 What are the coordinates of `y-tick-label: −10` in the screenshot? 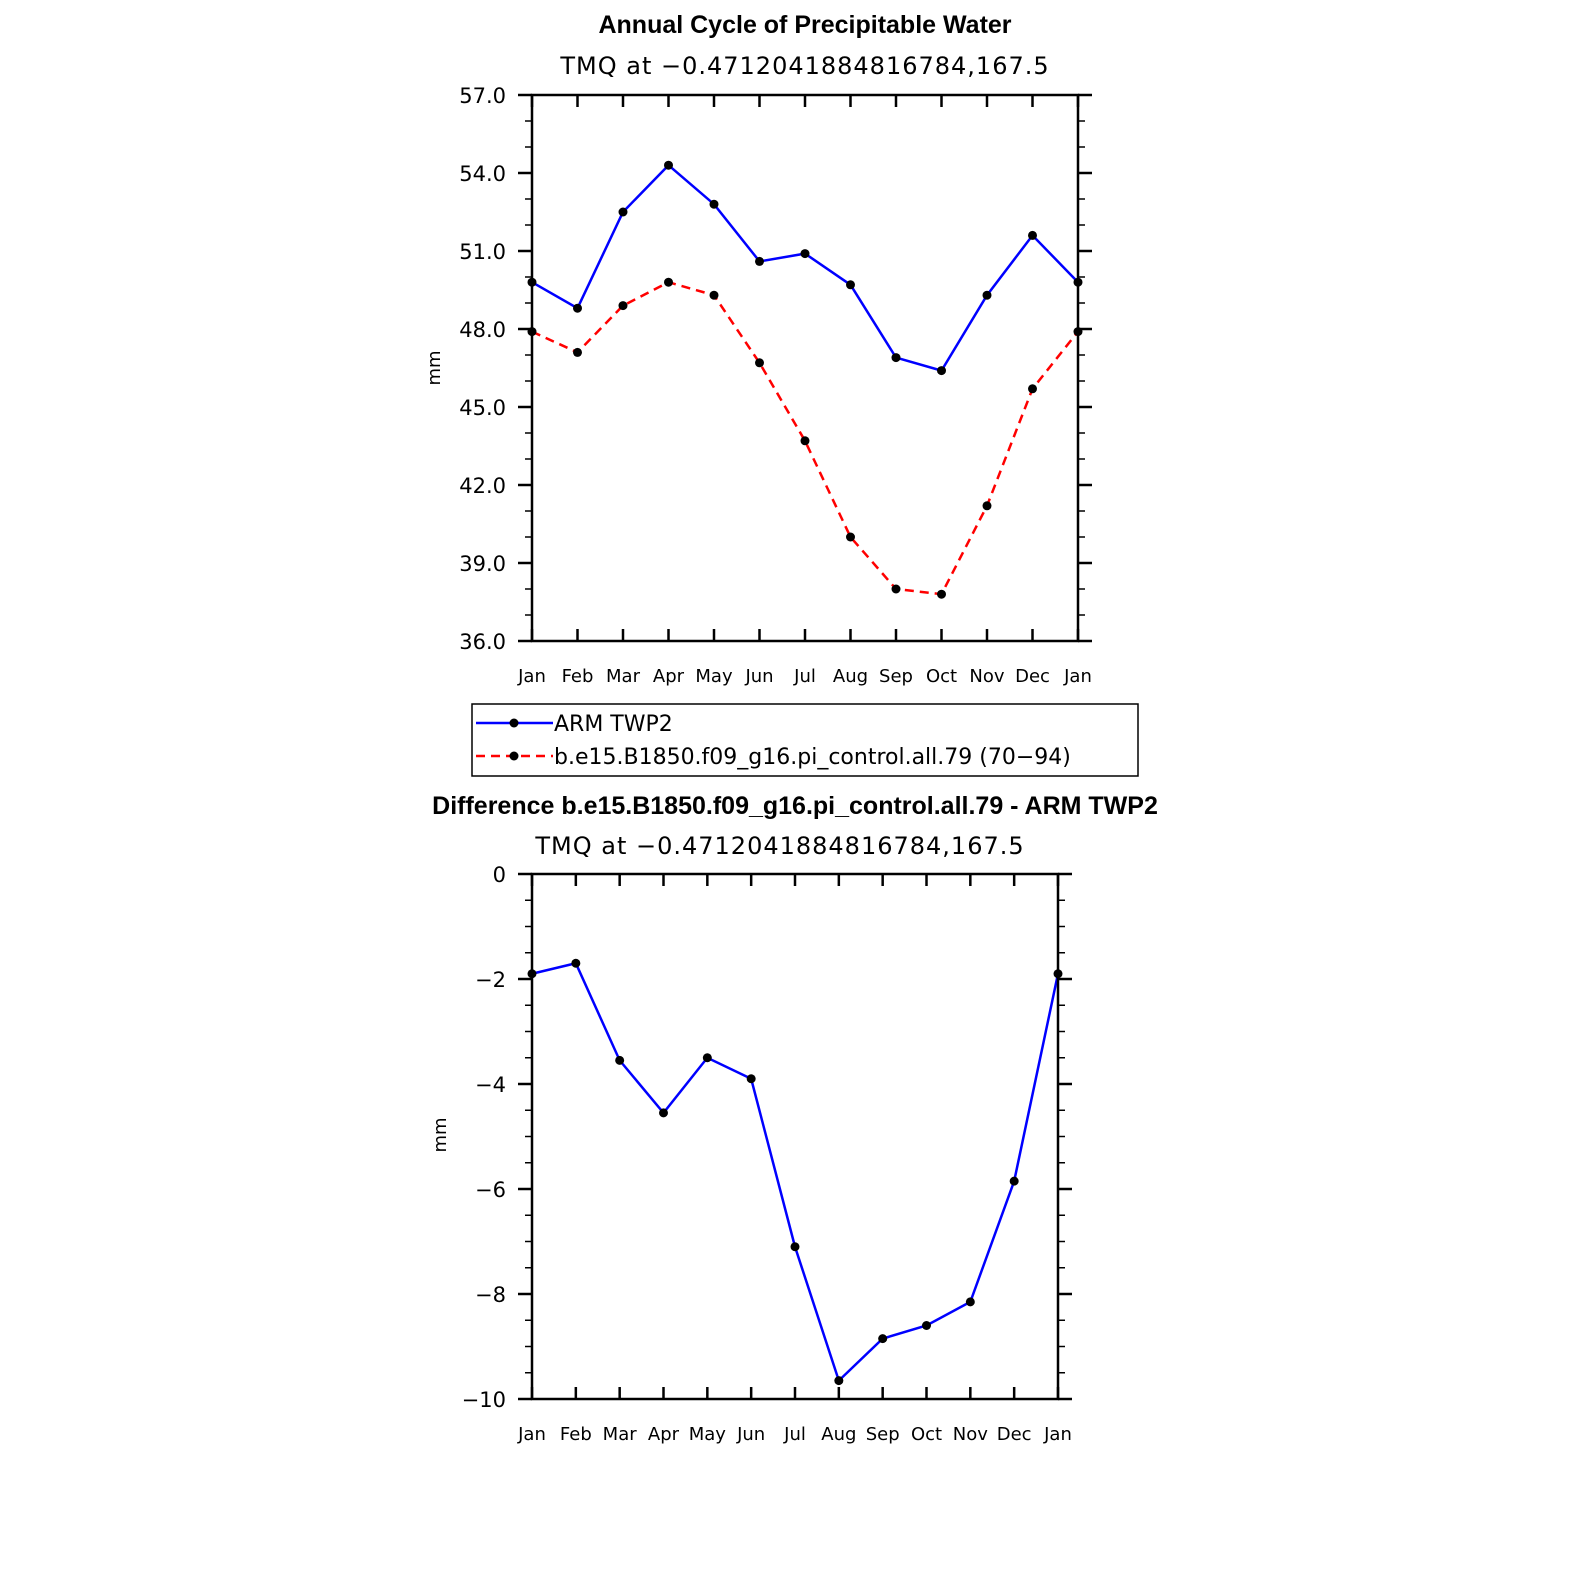 It's located at (484, 1400).